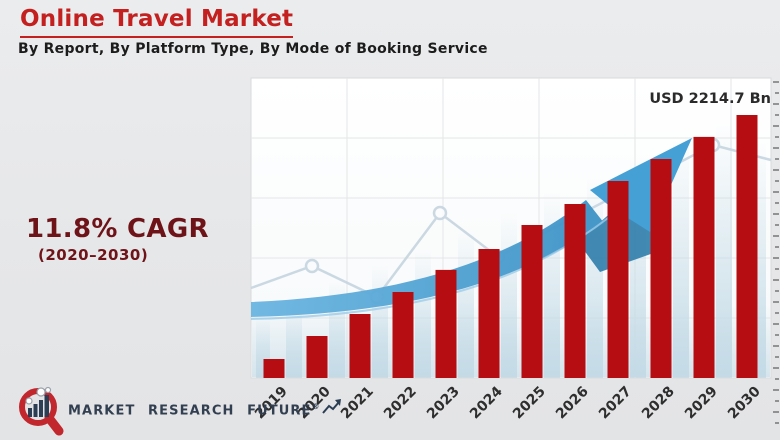  What do you see at coordinates (744, 402) in the screenshot?
I see `x-axis-label: 2030` at bounding box center [744, 402].